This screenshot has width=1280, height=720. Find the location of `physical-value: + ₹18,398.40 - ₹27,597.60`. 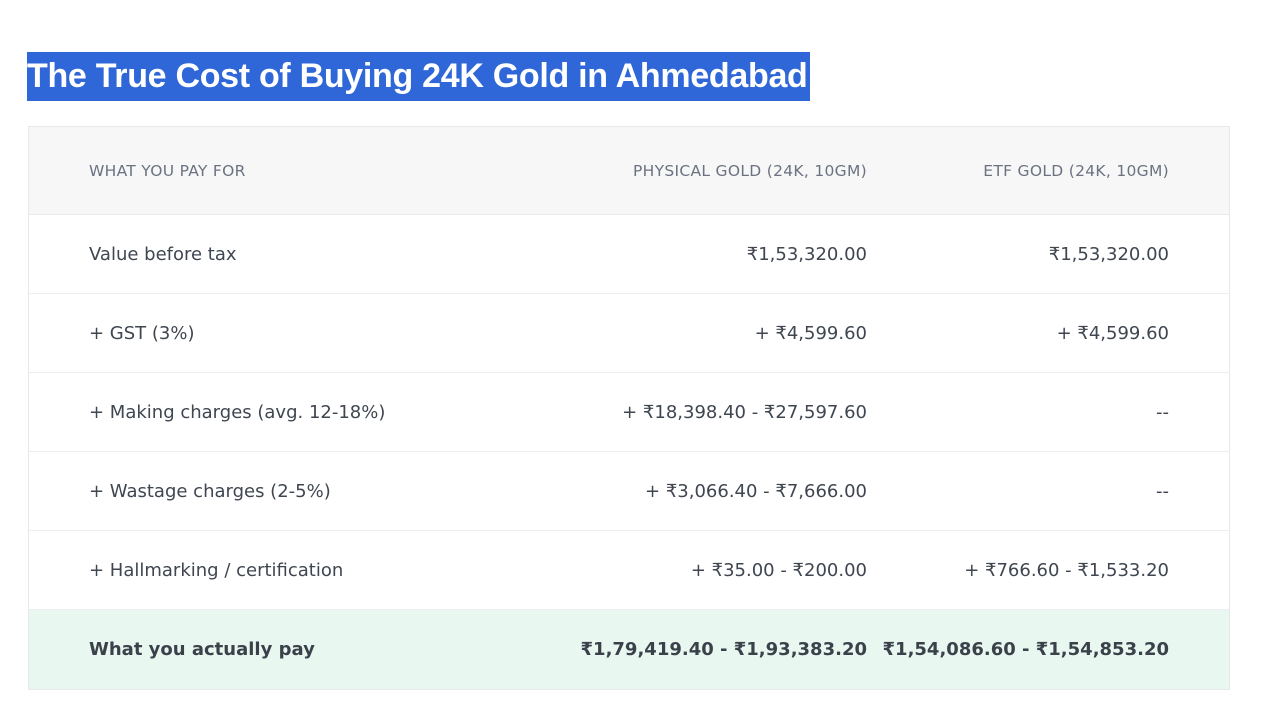

physical-value: + ₹18,398.40 - ₹27,597.60 is located at coordinates (744, 412).